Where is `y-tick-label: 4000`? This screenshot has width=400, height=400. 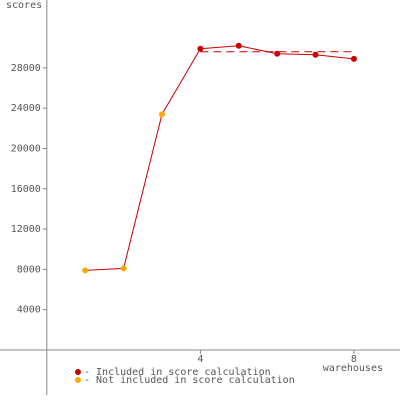
y-tick-label: 4000 is located at coordinates (29, 310).